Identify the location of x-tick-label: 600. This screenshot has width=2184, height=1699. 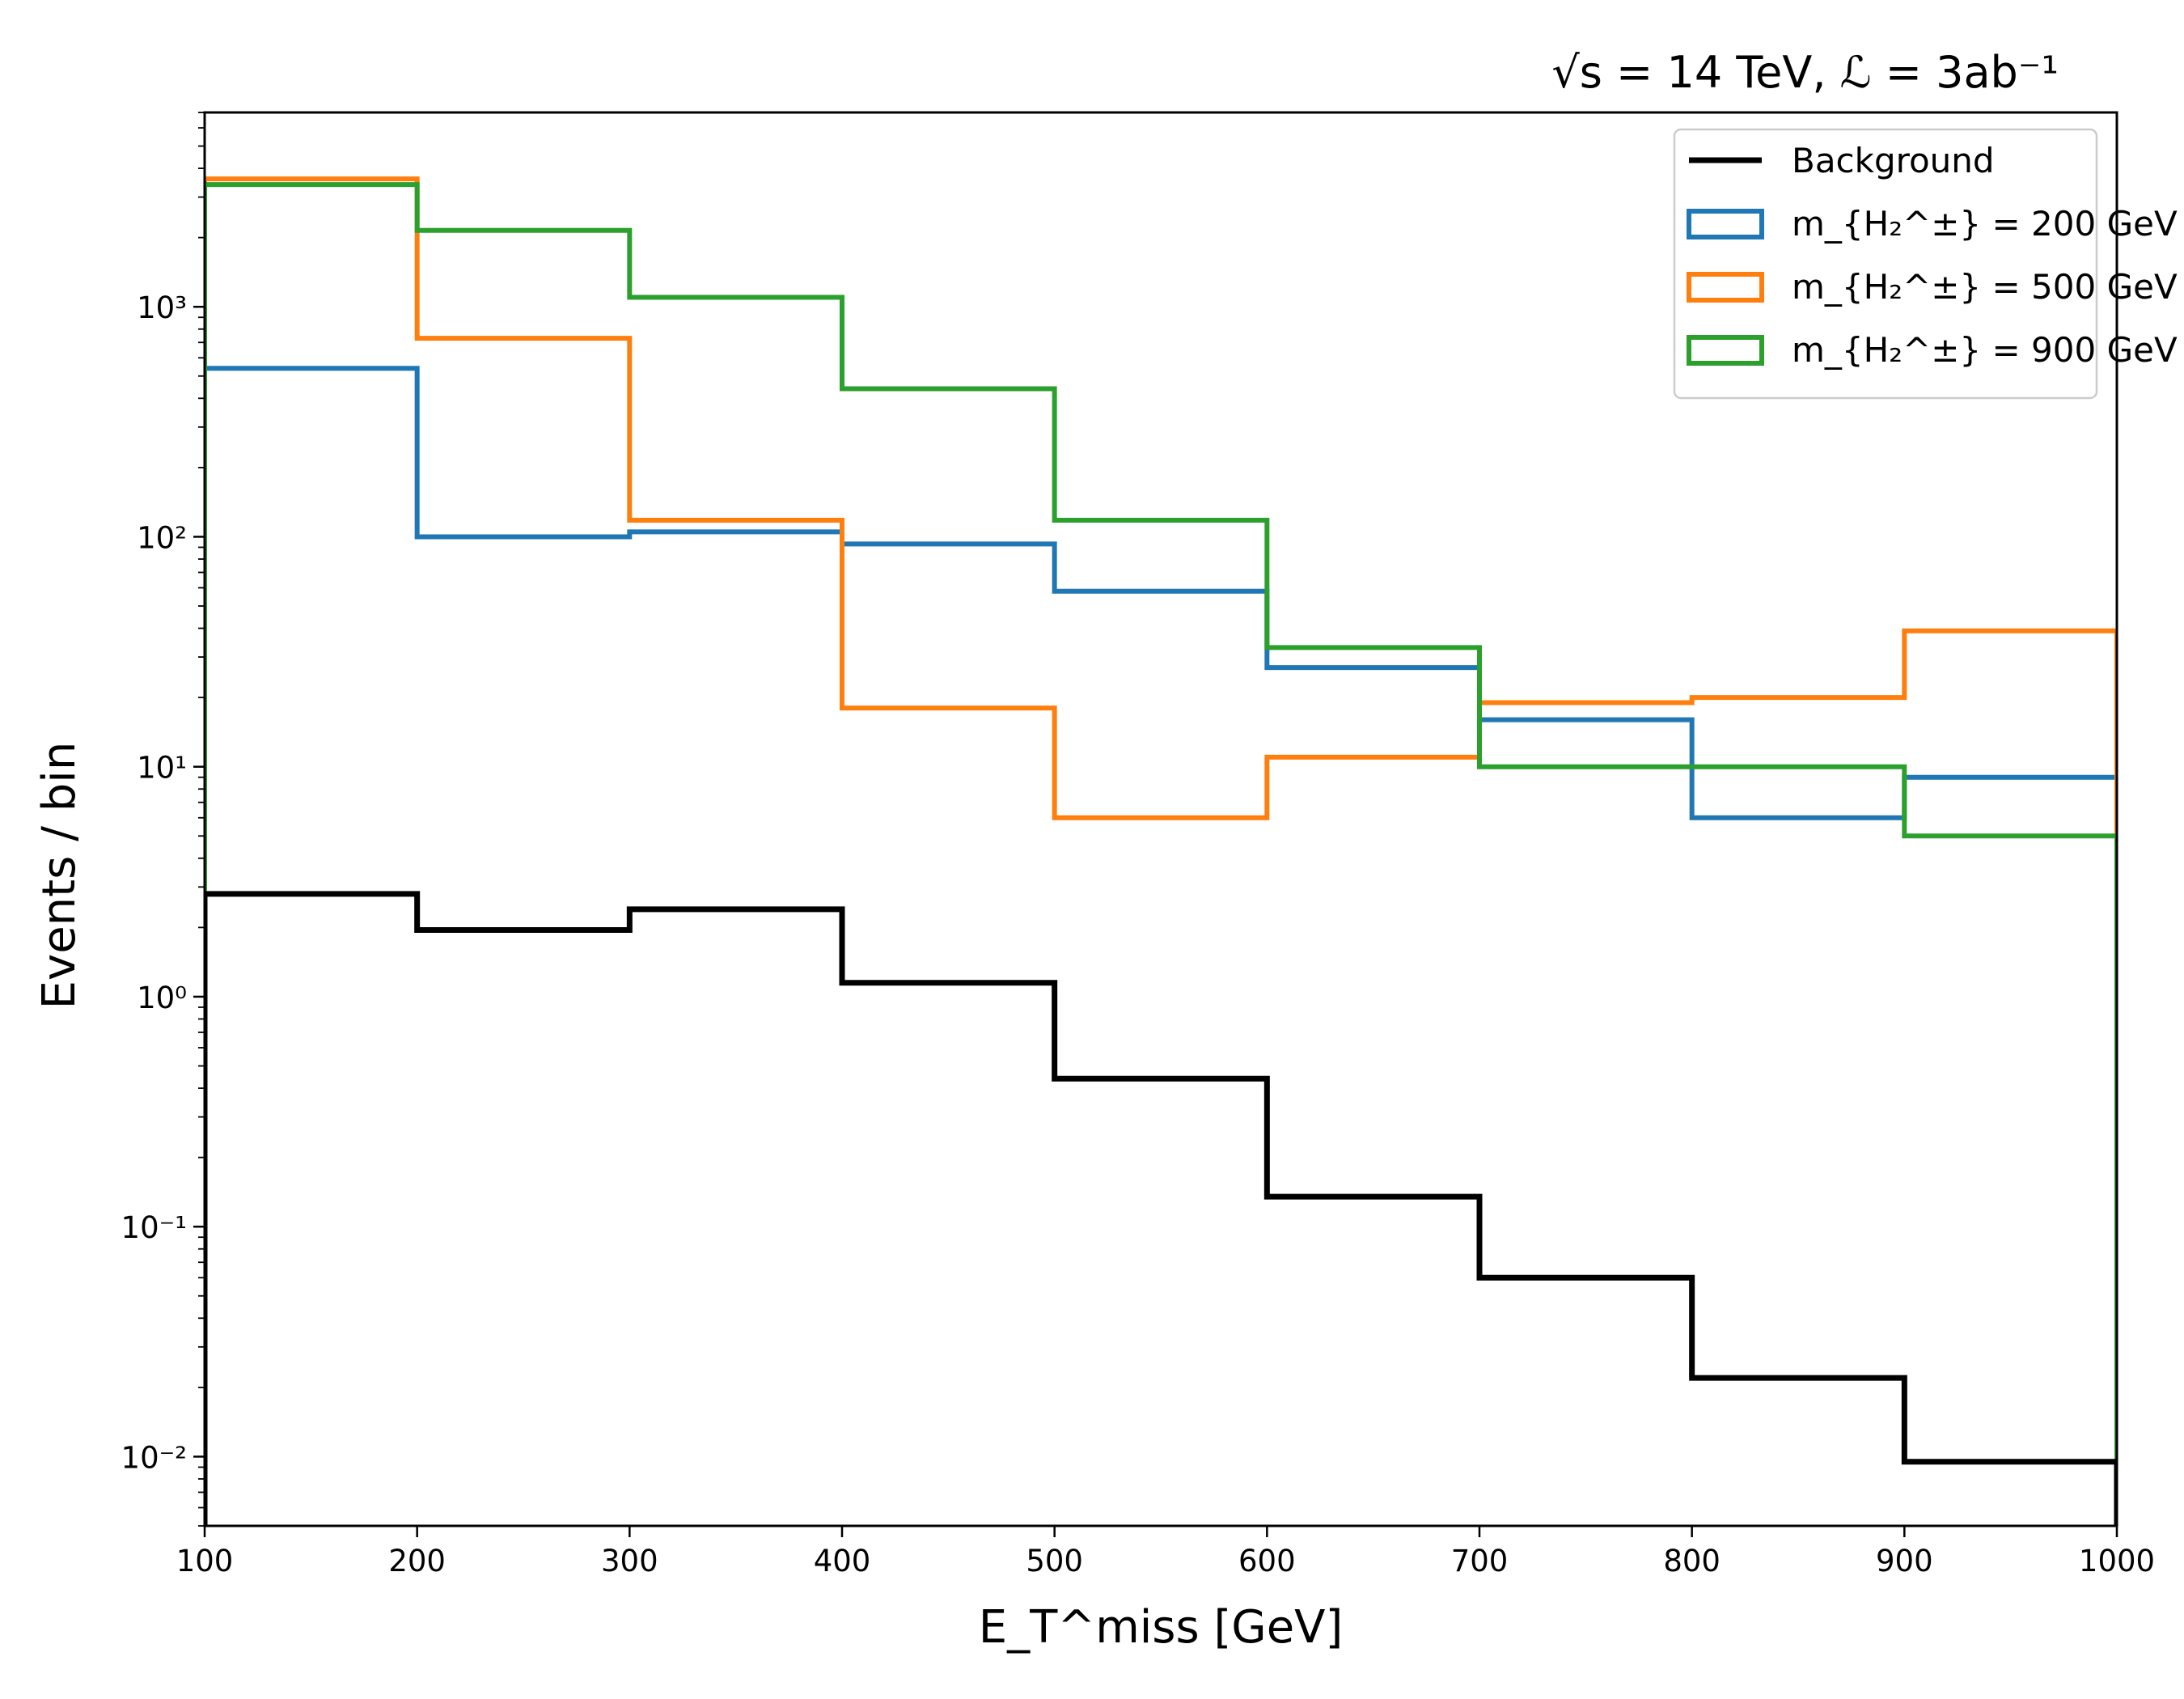
(1267, 1561).